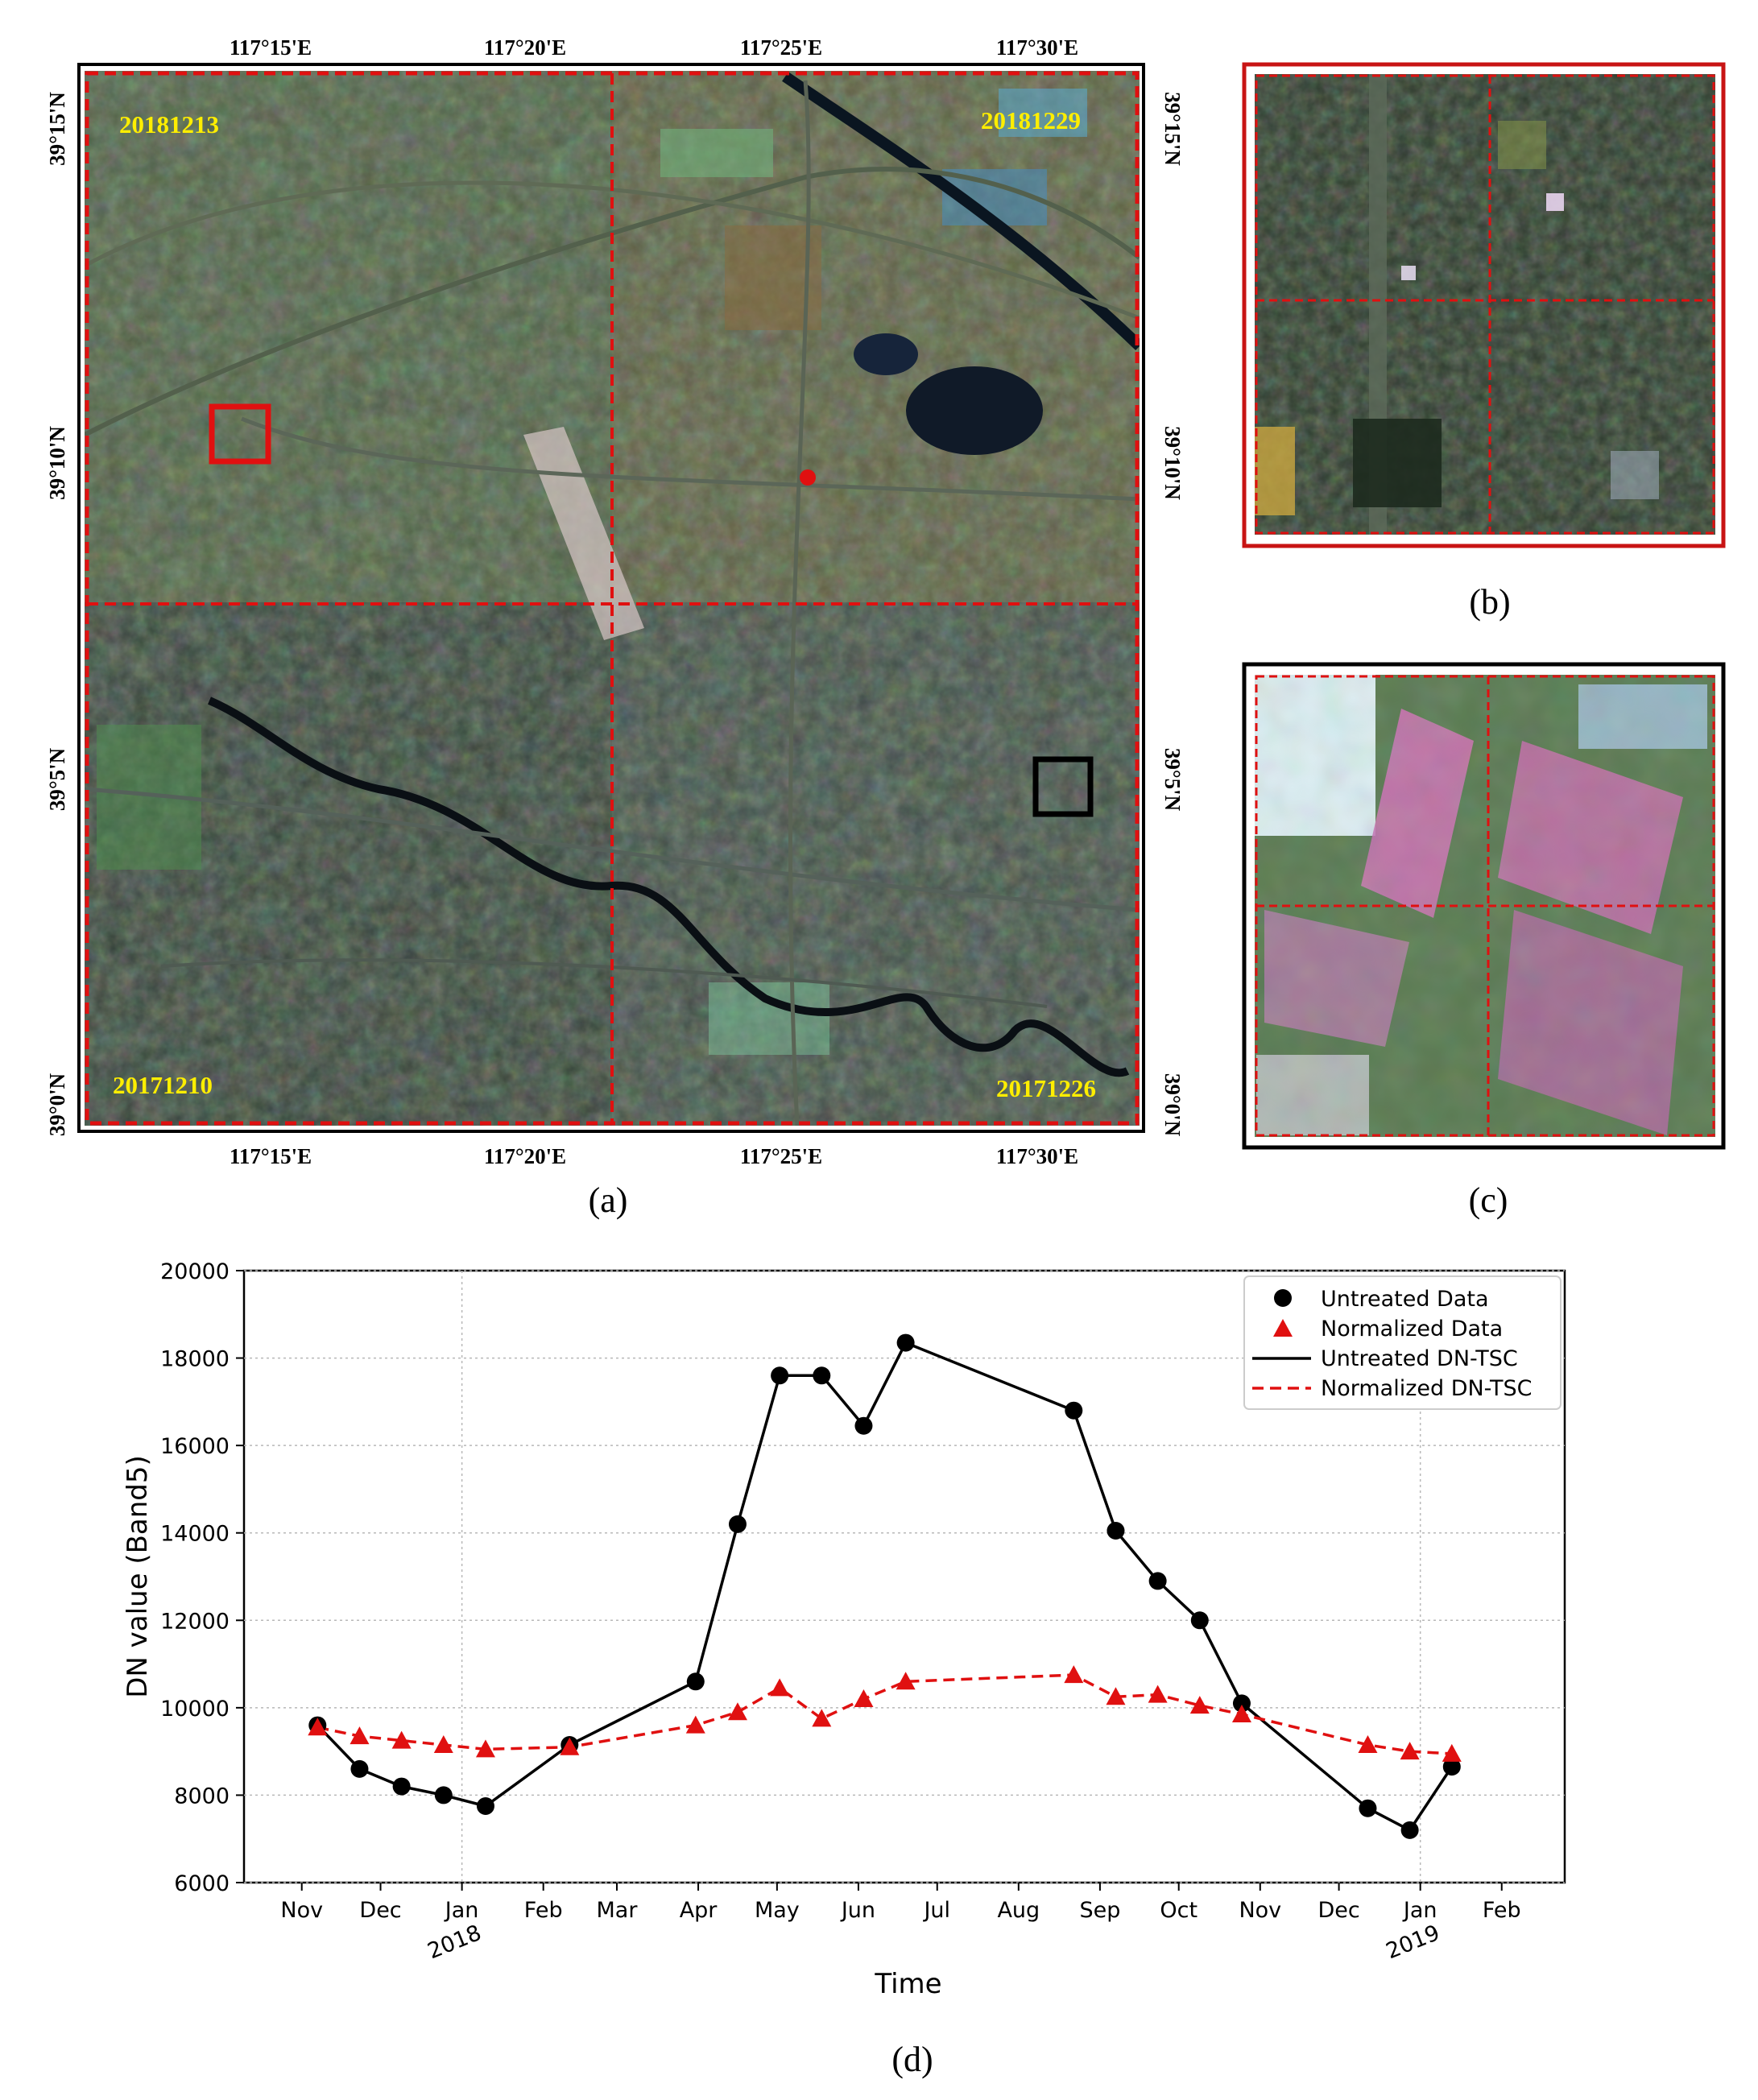  I want to click on lon-tick-bottom-1: 117°15'E, so click(271, 1156).